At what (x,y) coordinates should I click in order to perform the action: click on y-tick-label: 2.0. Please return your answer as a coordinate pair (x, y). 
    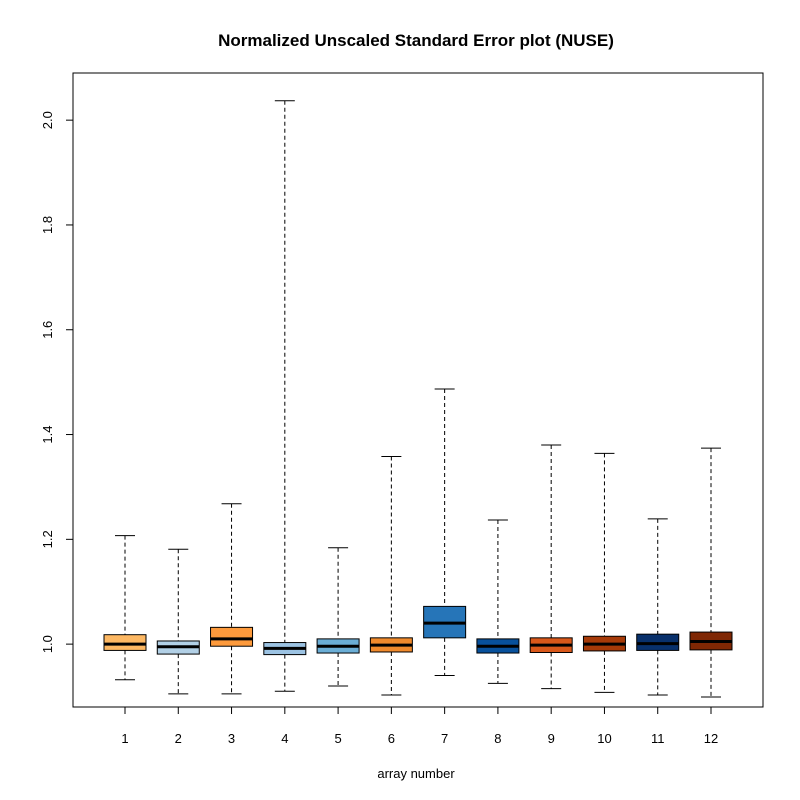
    Looking at the image, I should click on (47, 120).